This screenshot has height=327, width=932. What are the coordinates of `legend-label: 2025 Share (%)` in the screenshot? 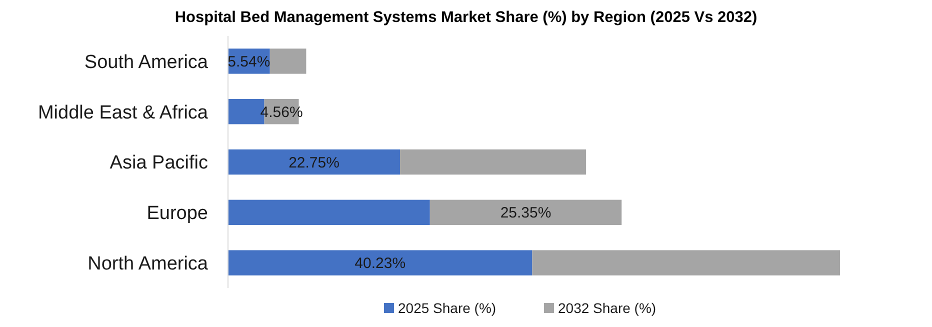 It's located at (447, 308).